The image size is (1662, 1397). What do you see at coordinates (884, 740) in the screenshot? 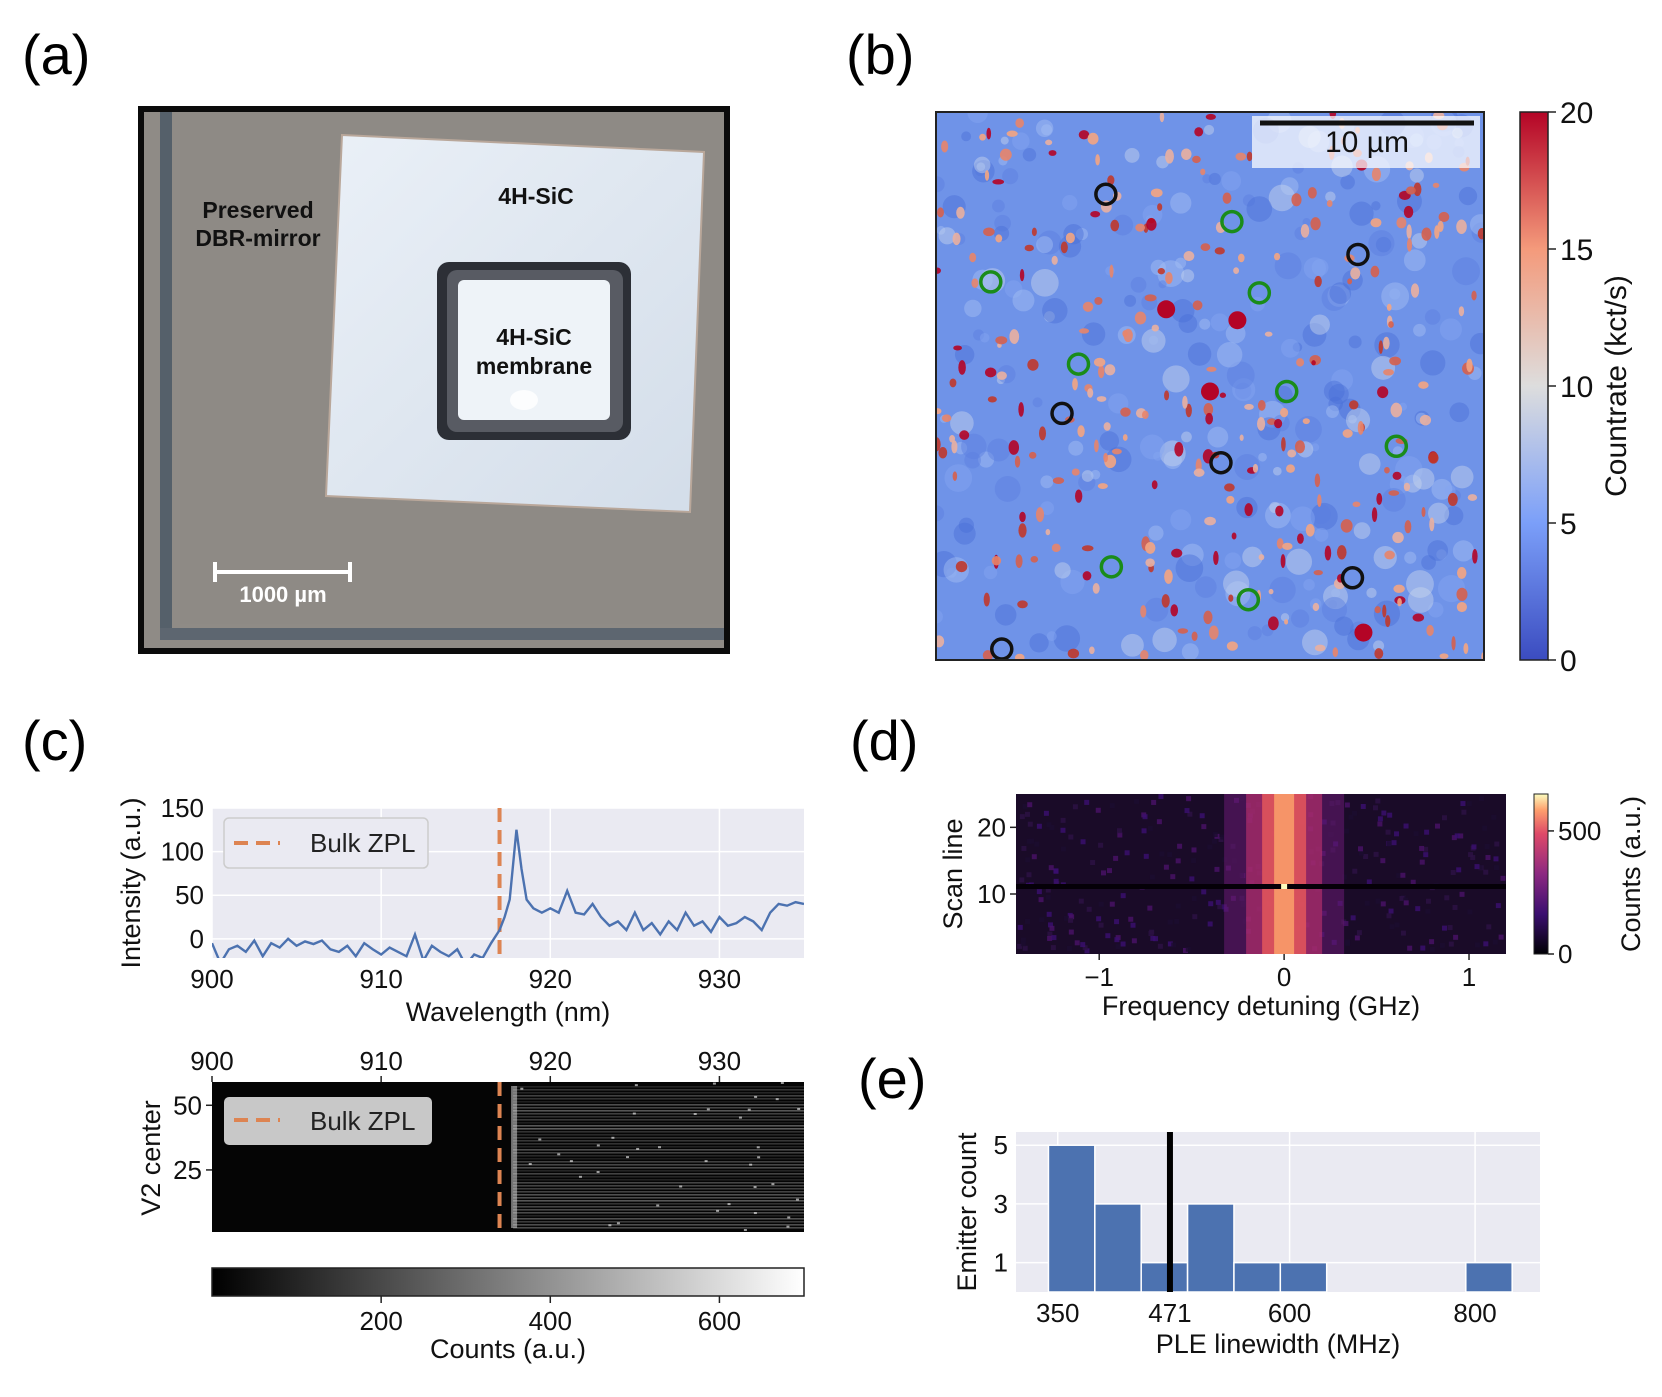
I see `panel-d-letter: (d)` at bounding box center [884, 740].